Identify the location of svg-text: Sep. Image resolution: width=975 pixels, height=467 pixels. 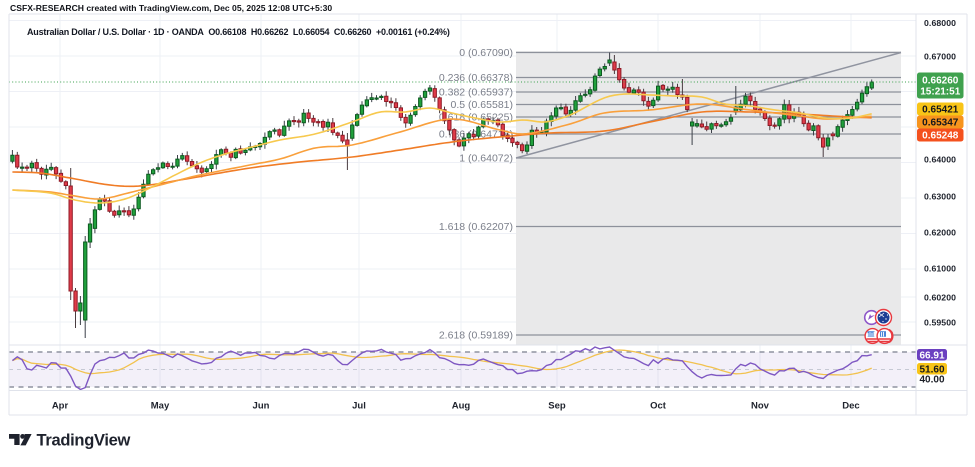
(557, 406).